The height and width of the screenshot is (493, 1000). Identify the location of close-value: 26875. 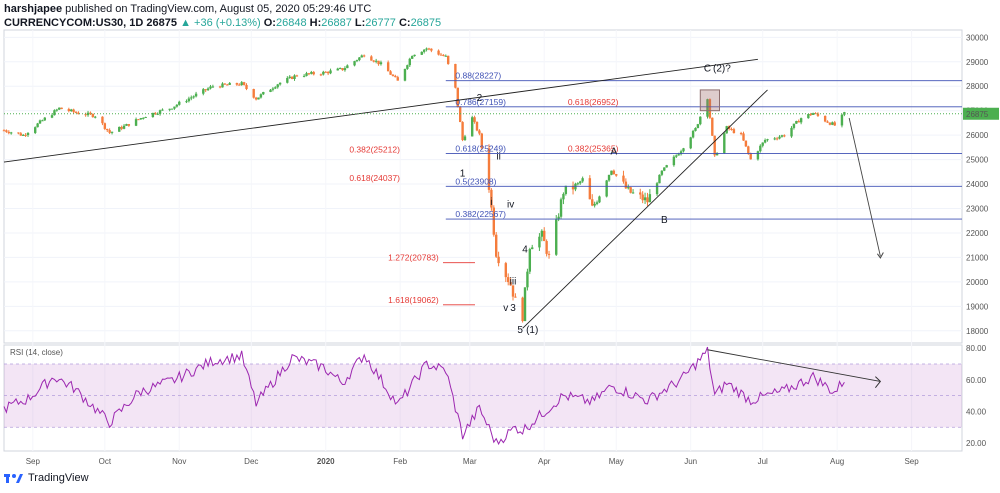
(426, 23).